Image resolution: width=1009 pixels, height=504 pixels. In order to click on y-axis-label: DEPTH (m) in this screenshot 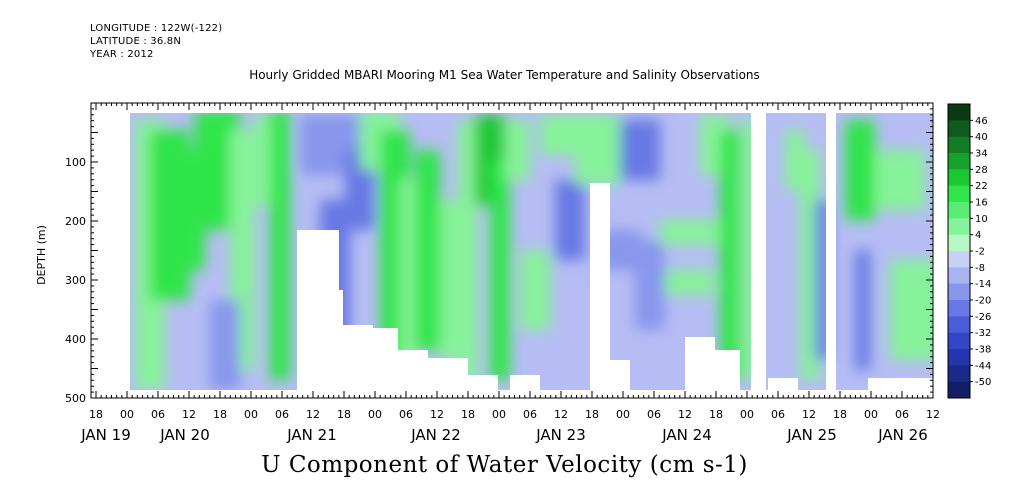, I will do `click(41, 255)`.